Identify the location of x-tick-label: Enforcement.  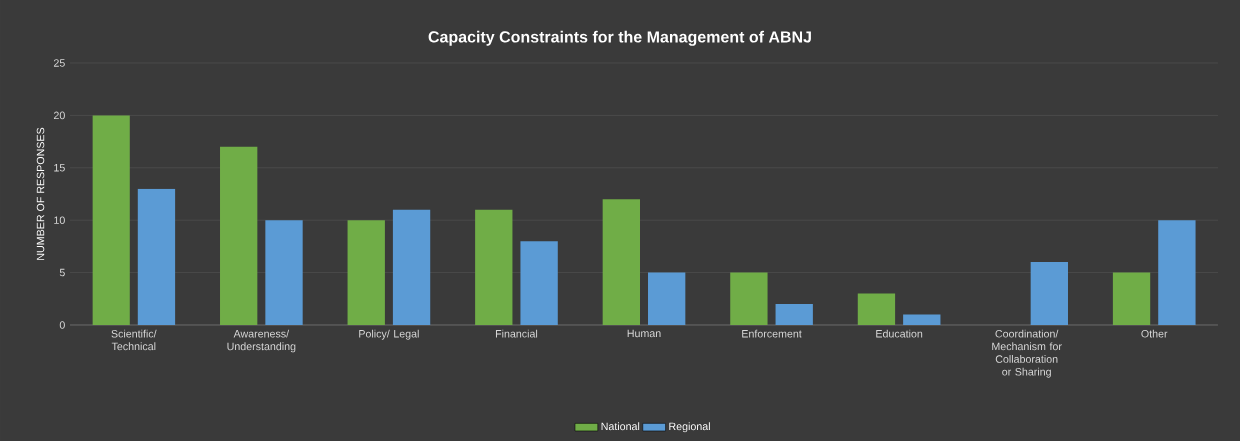
(772, 333).